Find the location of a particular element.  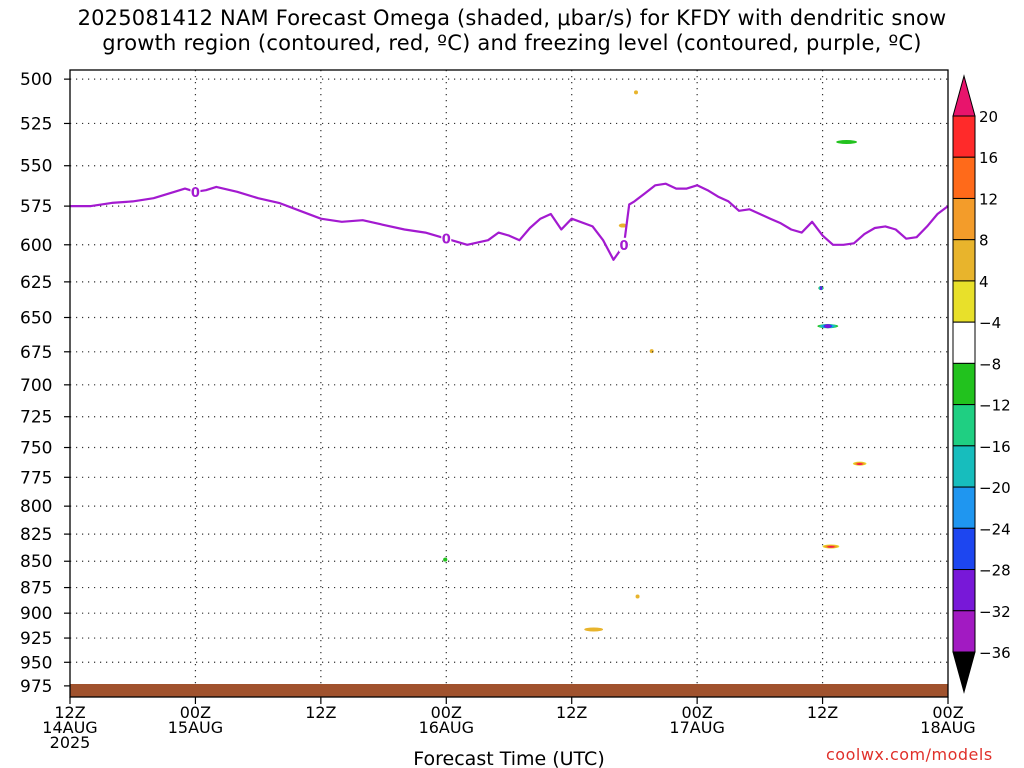

colorbar-label-5: −4 is located at coordinates (990, 323).